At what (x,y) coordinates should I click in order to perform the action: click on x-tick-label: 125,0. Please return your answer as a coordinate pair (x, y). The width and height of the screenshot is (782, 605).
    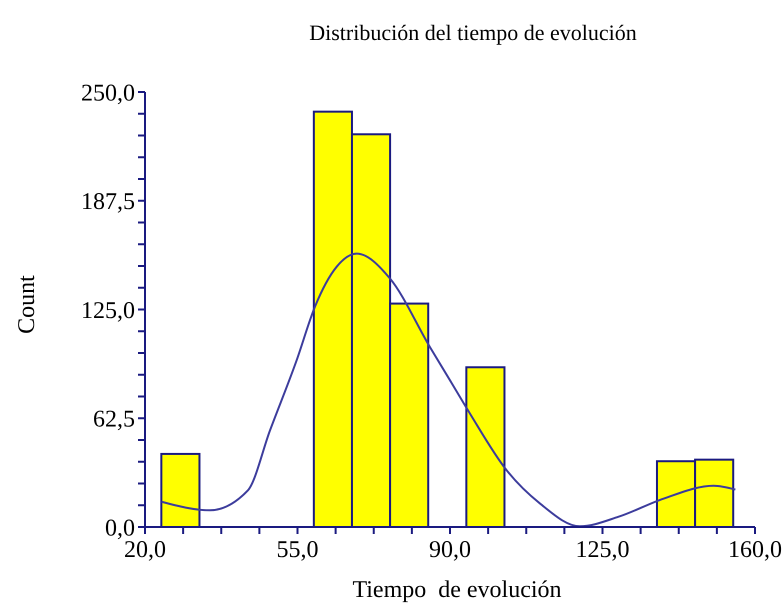
    Looking at the image, I should click on (603, 550).